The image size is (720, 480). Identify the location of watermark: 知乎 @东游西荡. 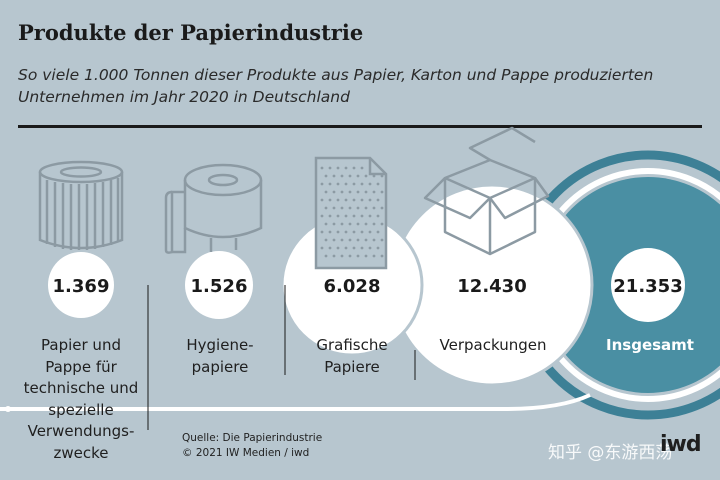
(610, 453).